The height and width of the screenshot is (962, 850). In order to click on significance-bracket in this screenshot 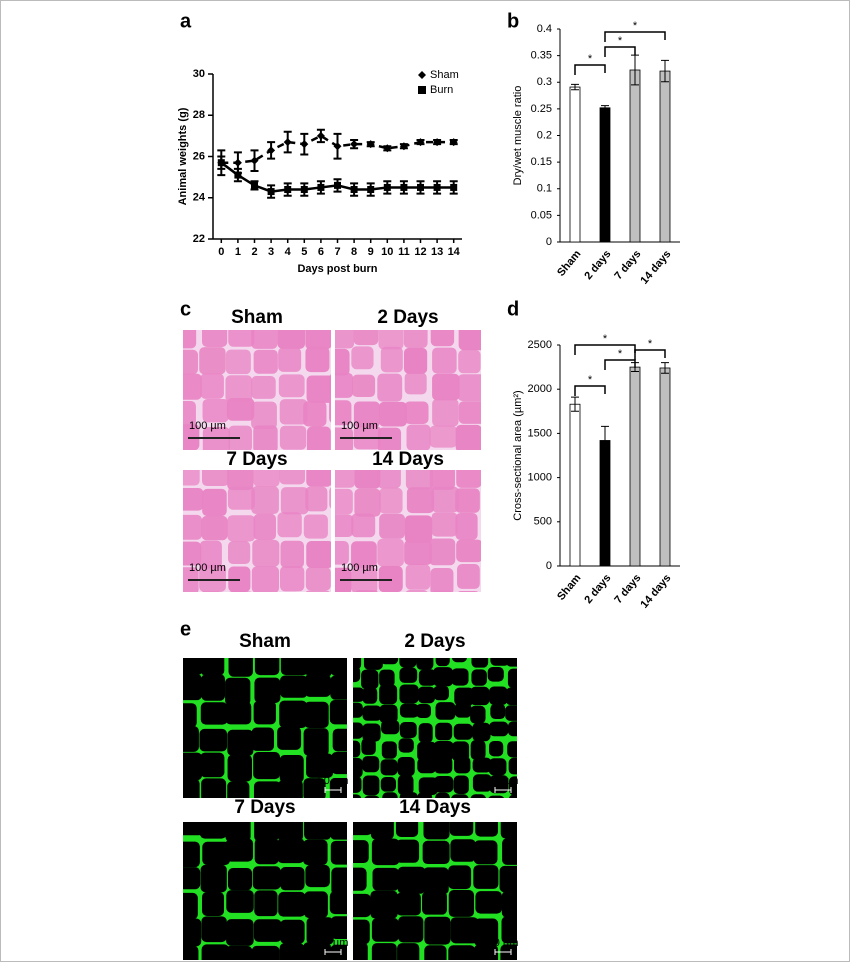, I will do `click(650, 354)`.